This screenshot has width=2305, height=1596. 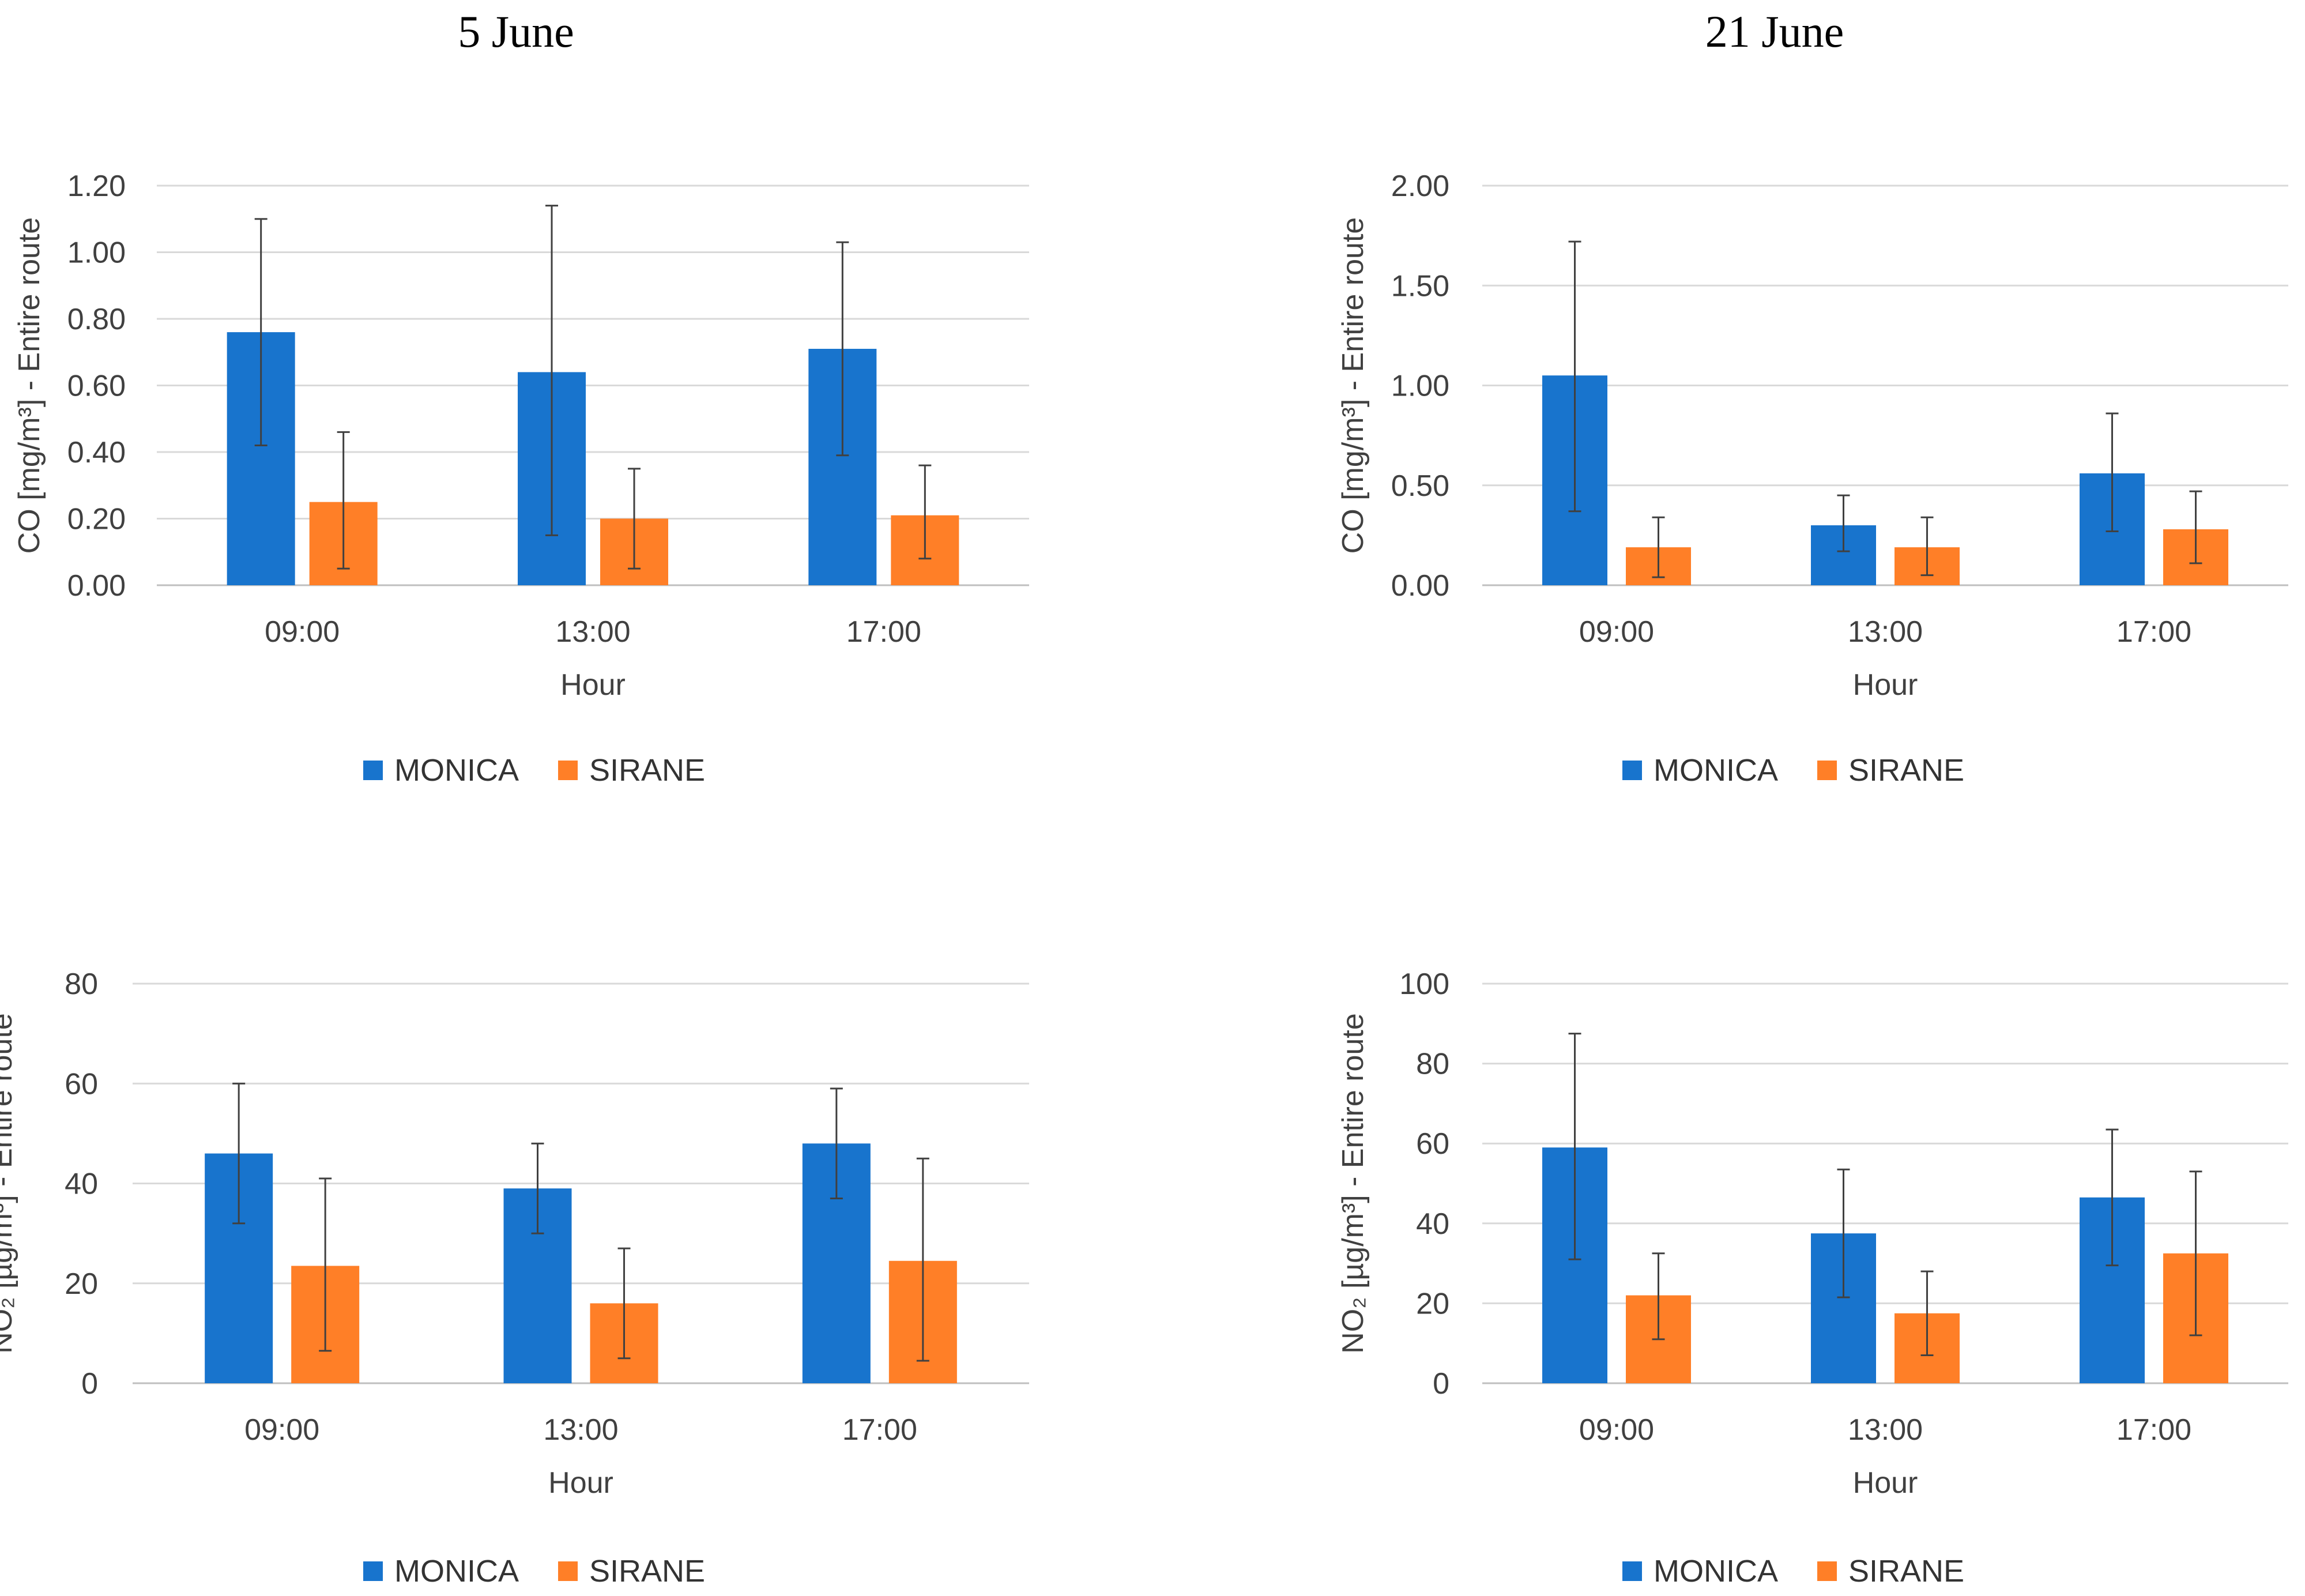 What do you see at coordinates (516, 31) in the screenshot?
I see `column-title-5-june: 5 June` at bounding box center [516, 31].